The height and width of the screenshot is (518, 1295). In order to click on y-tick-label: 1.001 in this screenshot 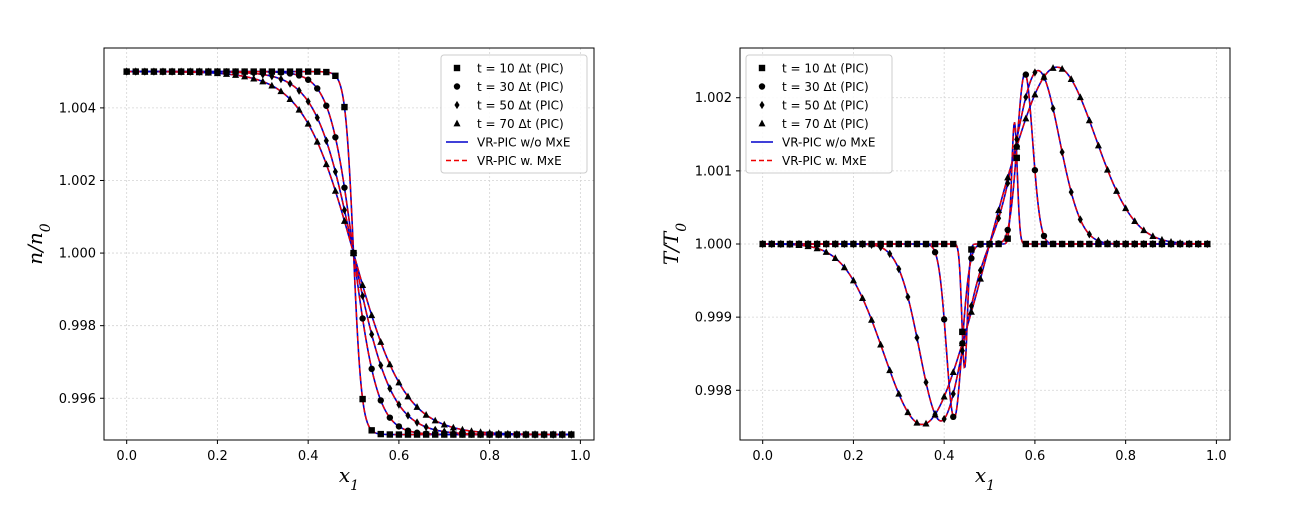, I will do `click(713, 171)`.